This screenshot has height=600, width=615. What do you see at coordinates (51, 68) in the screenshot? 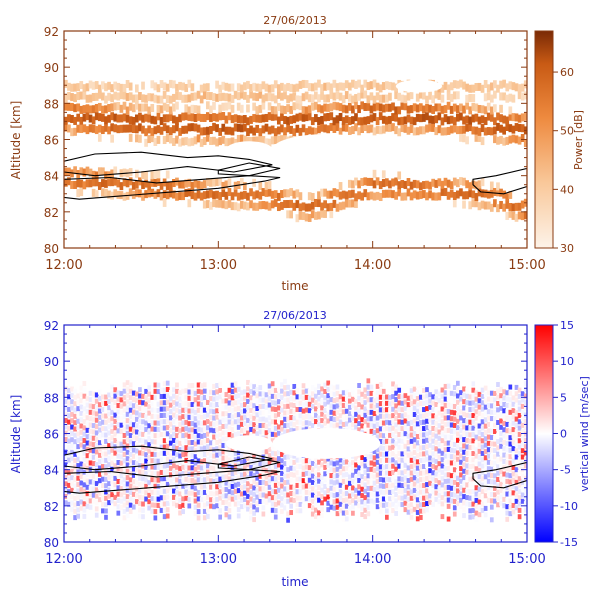
I see `y-tick-label: 90` at bounding box center [51, 68].